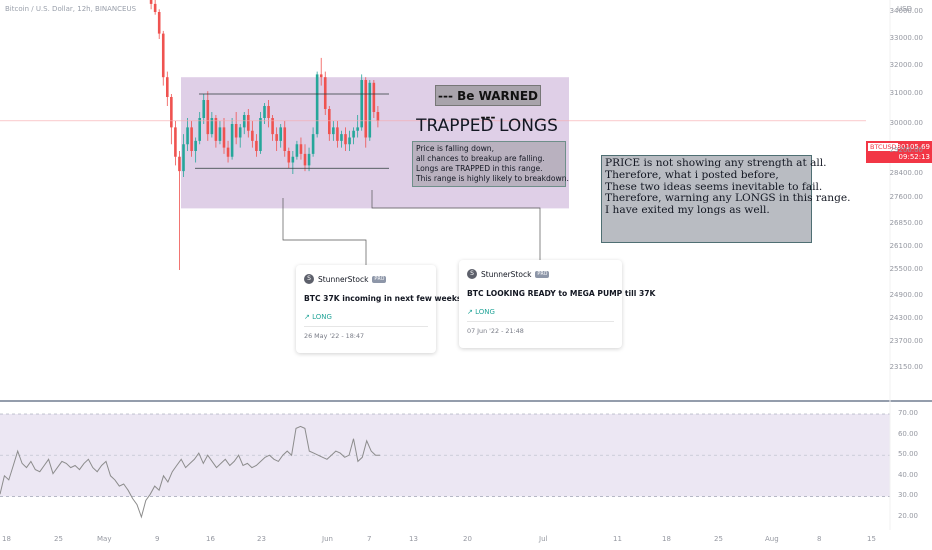  I want to click on rsi-tick-label: 70.00, so click(907, 413).